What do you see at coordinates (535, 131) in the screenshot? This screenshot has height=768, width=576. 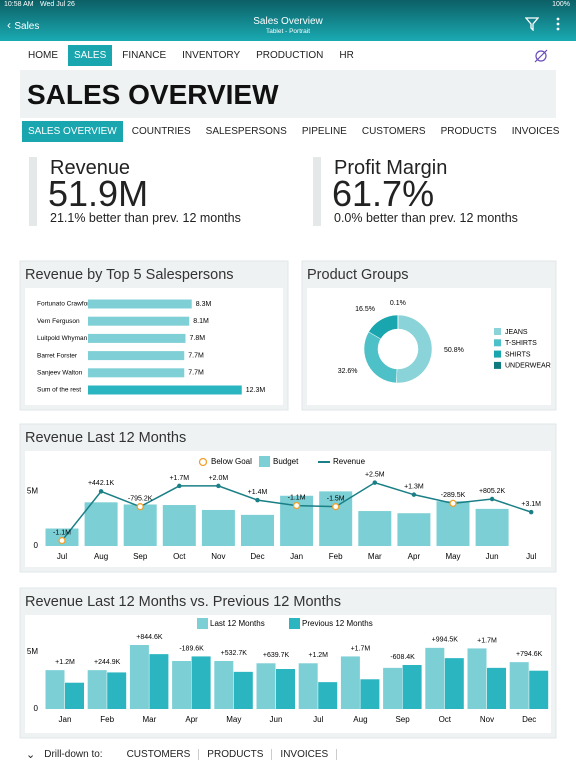 I see `tab: INVOICES` at bounding box center [535, 131].